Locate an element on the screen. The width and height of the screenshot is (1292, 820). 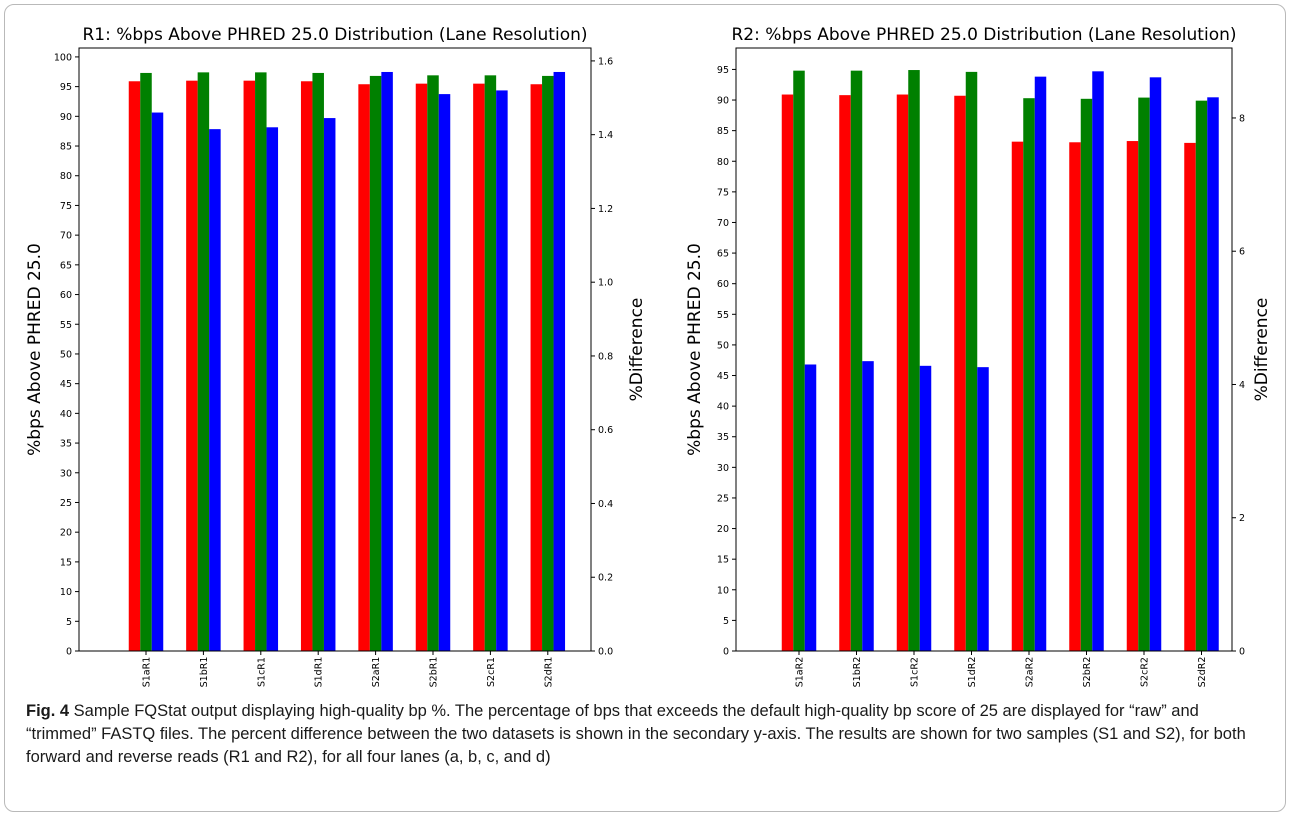
chart1-category-label: S1bR1 is located at coordinates (204, 672).